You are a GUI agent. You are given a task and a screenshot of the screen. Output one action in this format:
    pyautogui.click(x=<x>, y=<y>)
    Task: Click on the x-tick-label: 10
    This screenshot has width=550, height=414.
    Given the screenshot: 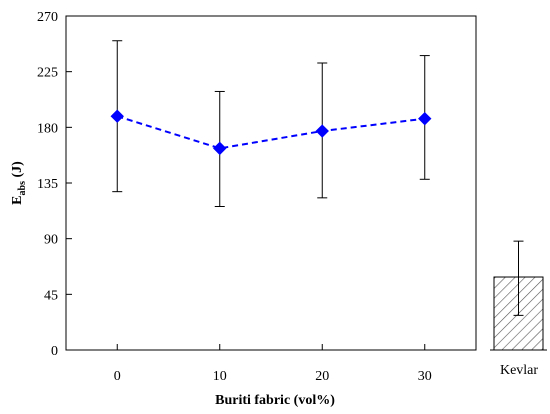 What is the action you would take?
    pyautogui.click(x=220, y=376)
    